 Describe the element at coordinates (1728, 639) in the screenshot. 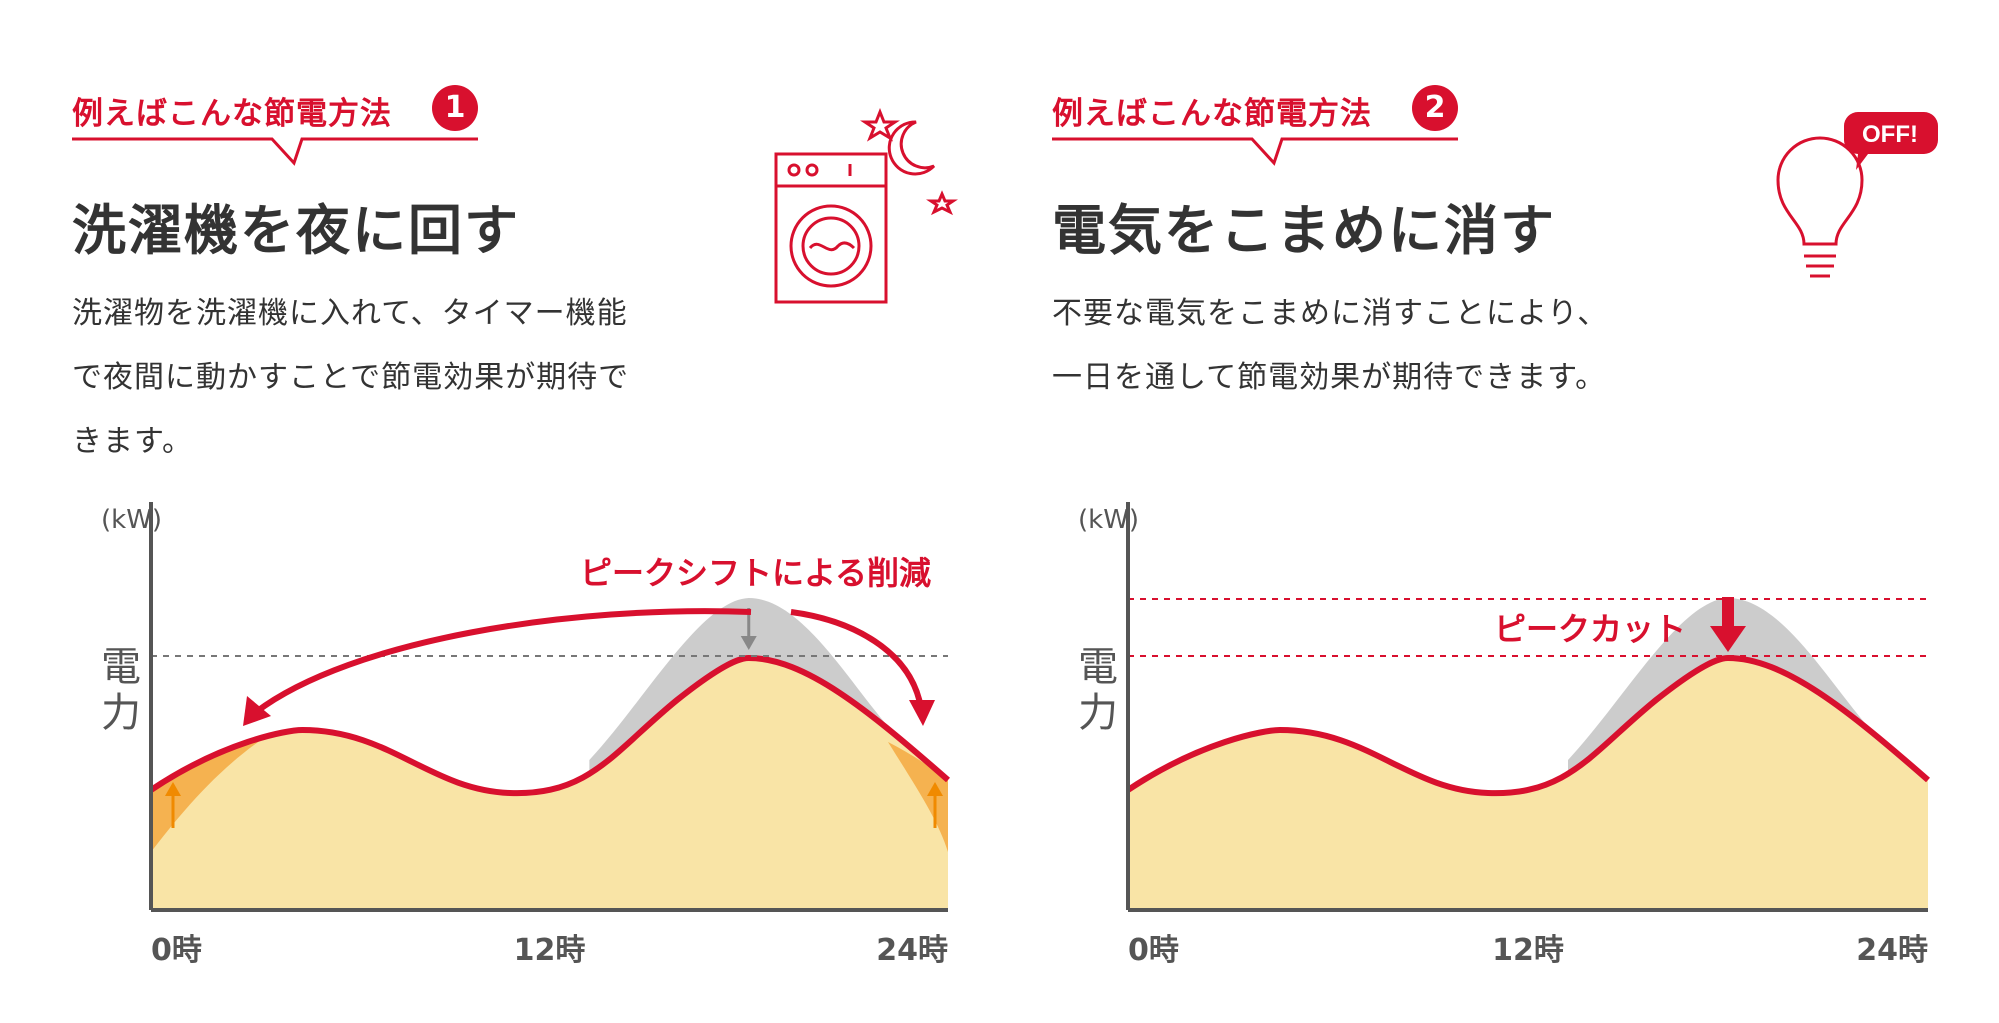

I see `peak-cut-arrow-head` at that location.